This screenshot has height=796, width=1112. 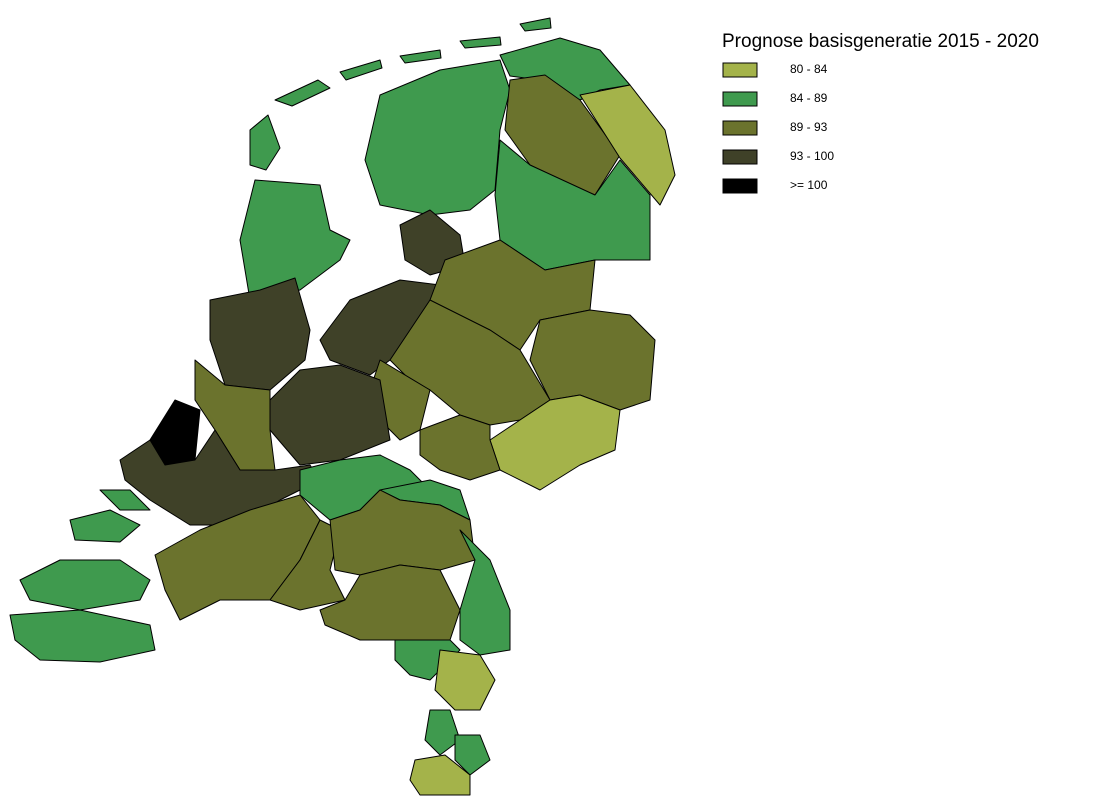 I want to click on legend-label: 84 - 89, so click(x=809, y=98).